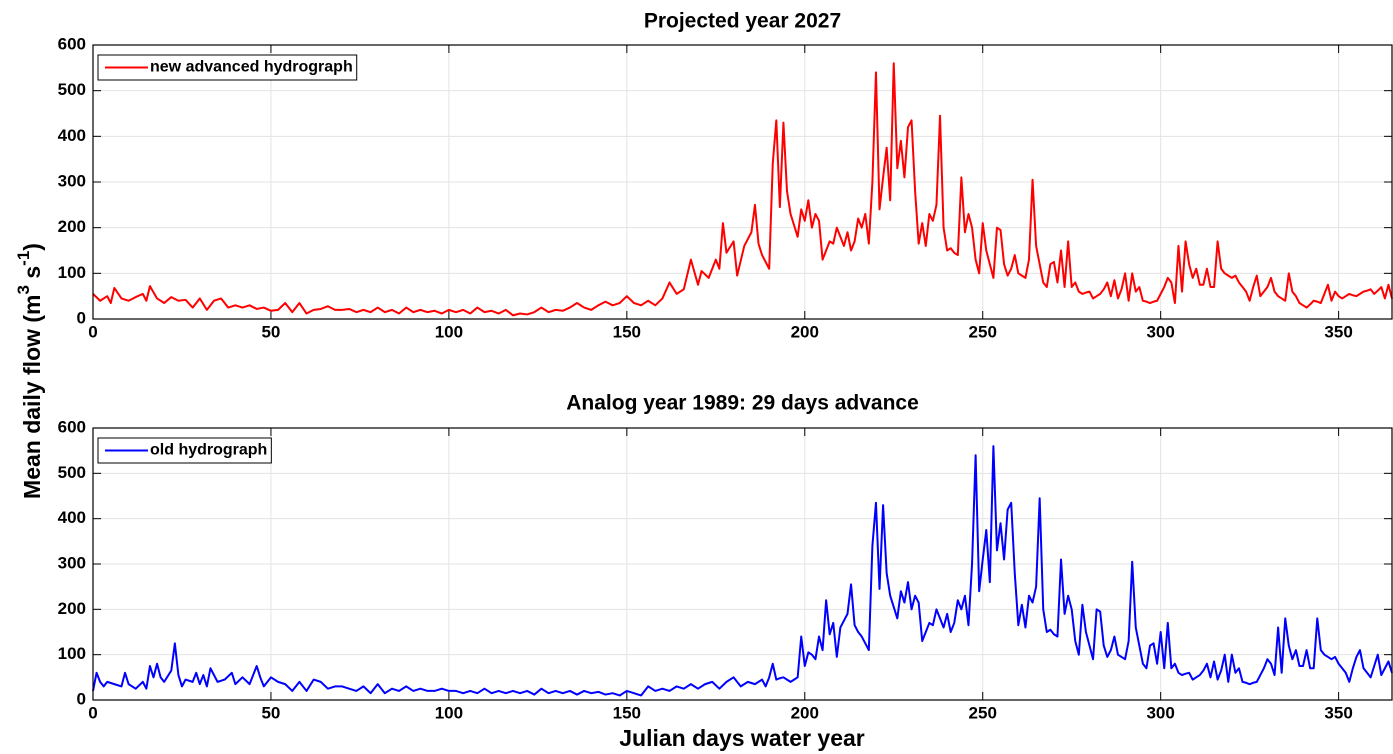 The width and height of the screenshot is (1393, 754). Describe the element at coordinates (742, 738) in the screenshot. I see `x-axis-label: Julian days water year` at that location.